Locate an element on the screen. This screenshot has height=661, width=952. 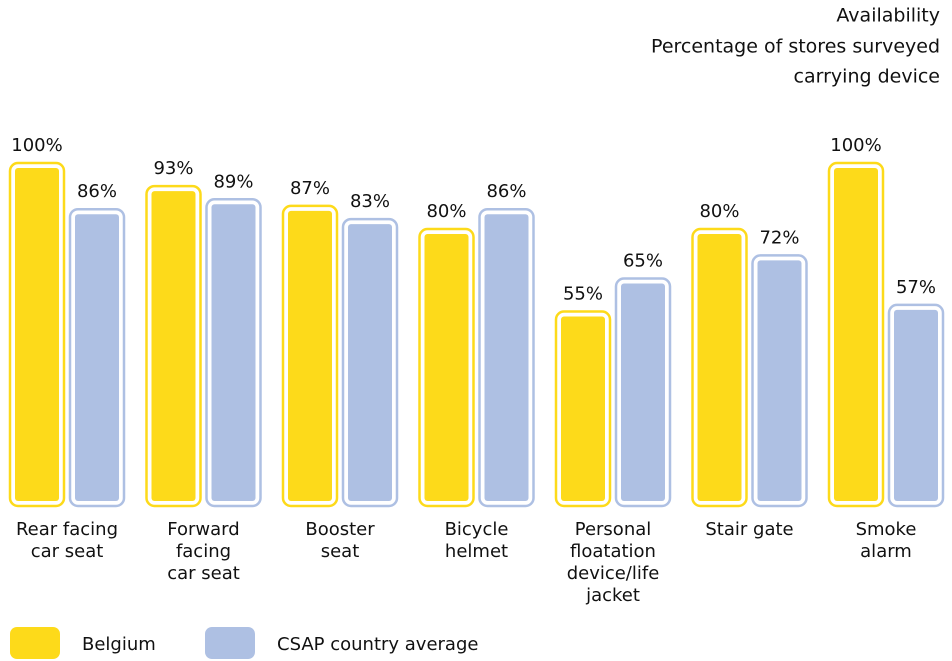
value-label: 65% is located at coordinates (643, 261).